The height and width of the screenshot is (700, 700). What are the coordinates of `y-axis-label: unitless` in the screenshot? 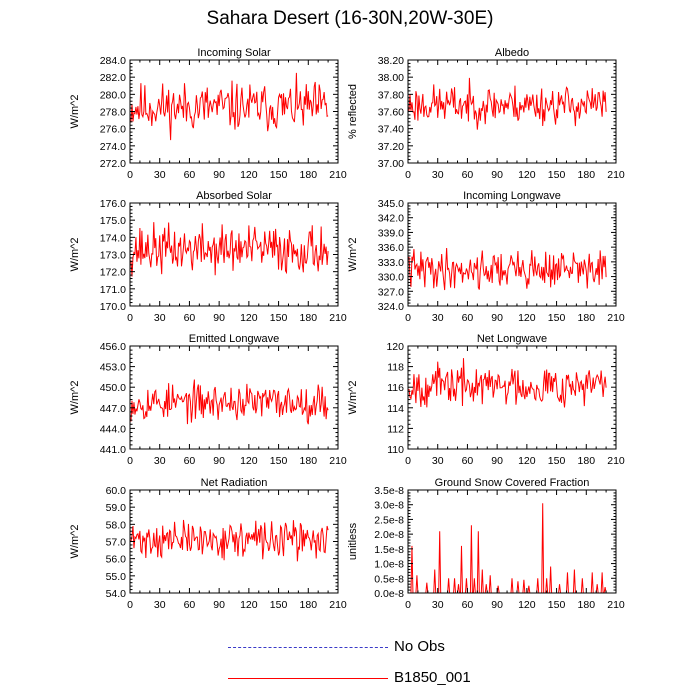 It's located at (353, 541).